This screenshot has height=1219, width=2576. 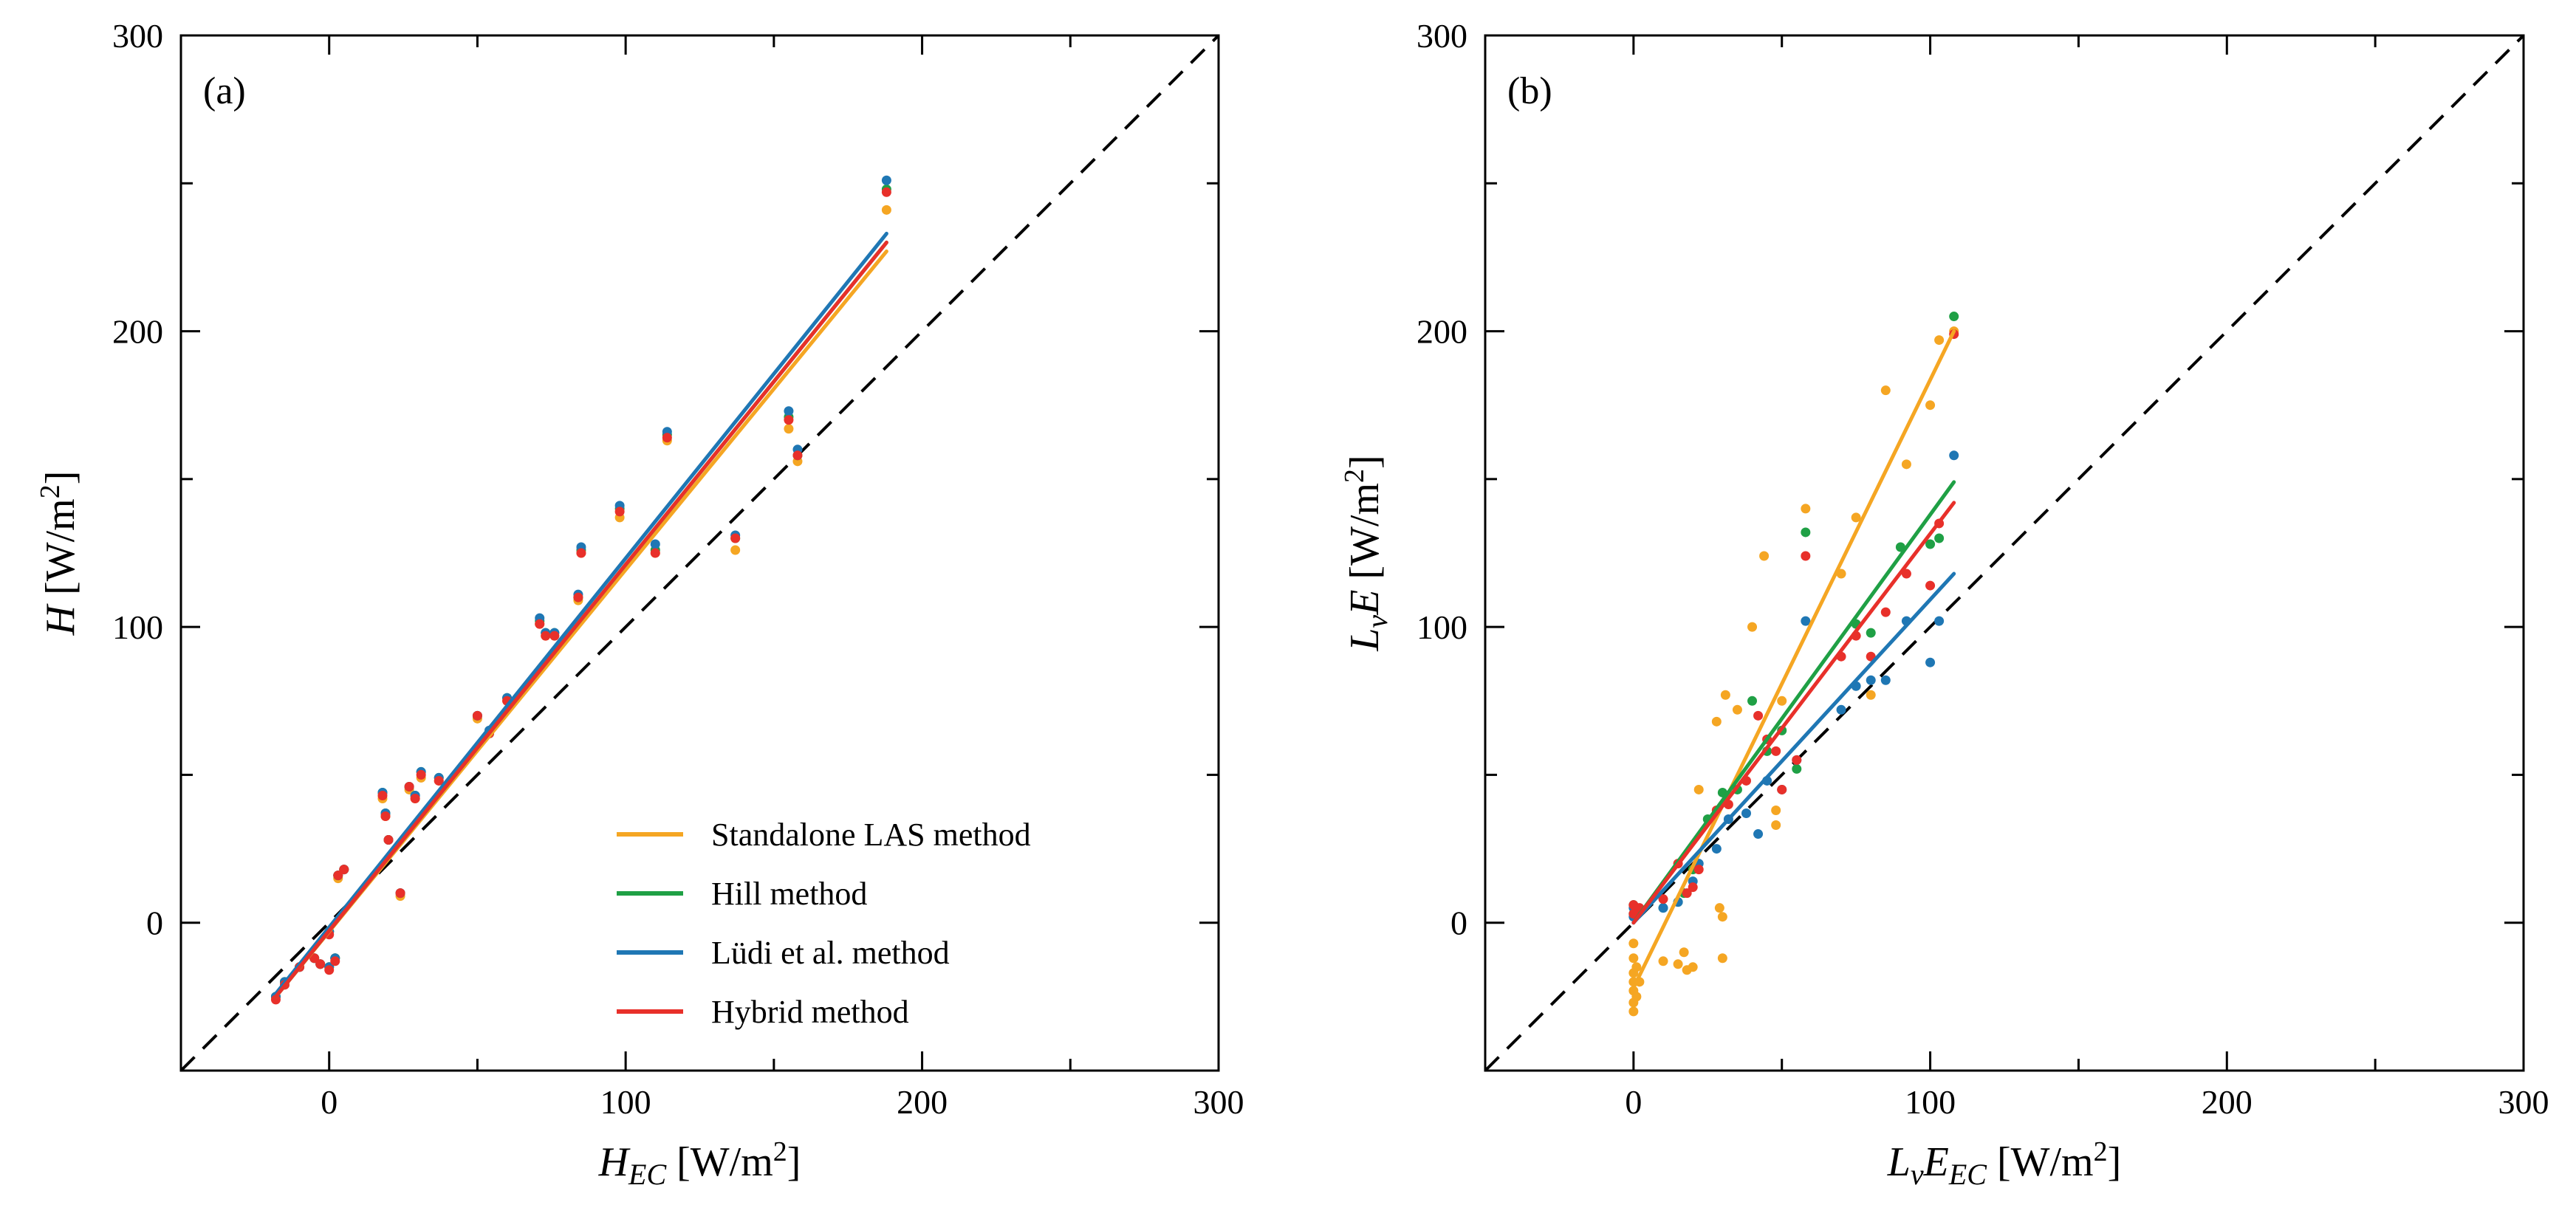 I want to click on series-hill-method, so click(x=1793, y=615).